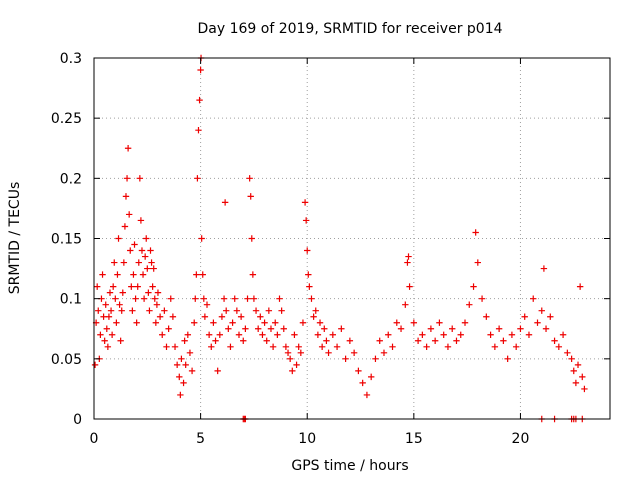  What do you see at coordinates (77, 420) in the screenshot?
I see `y-tick-label: 0` at bounding box center [77, 420].